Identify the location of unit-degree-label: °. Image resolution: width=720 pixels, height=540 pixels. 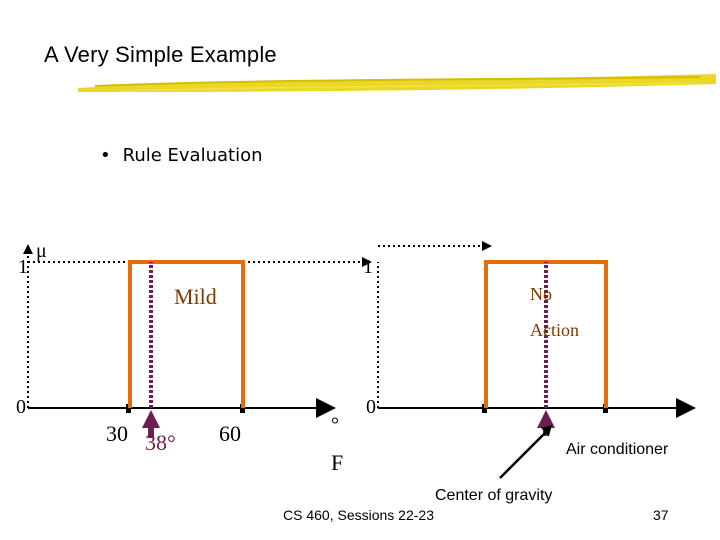
(335, 425).